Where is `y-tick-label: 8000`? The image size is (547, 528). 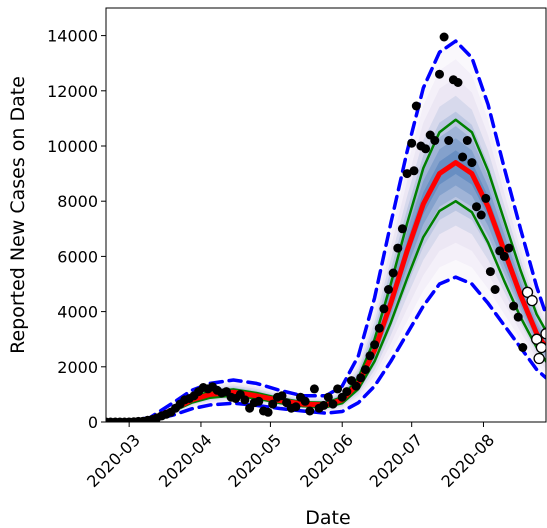 y-tick-label: 8000 is located at coordinates (77, 201).